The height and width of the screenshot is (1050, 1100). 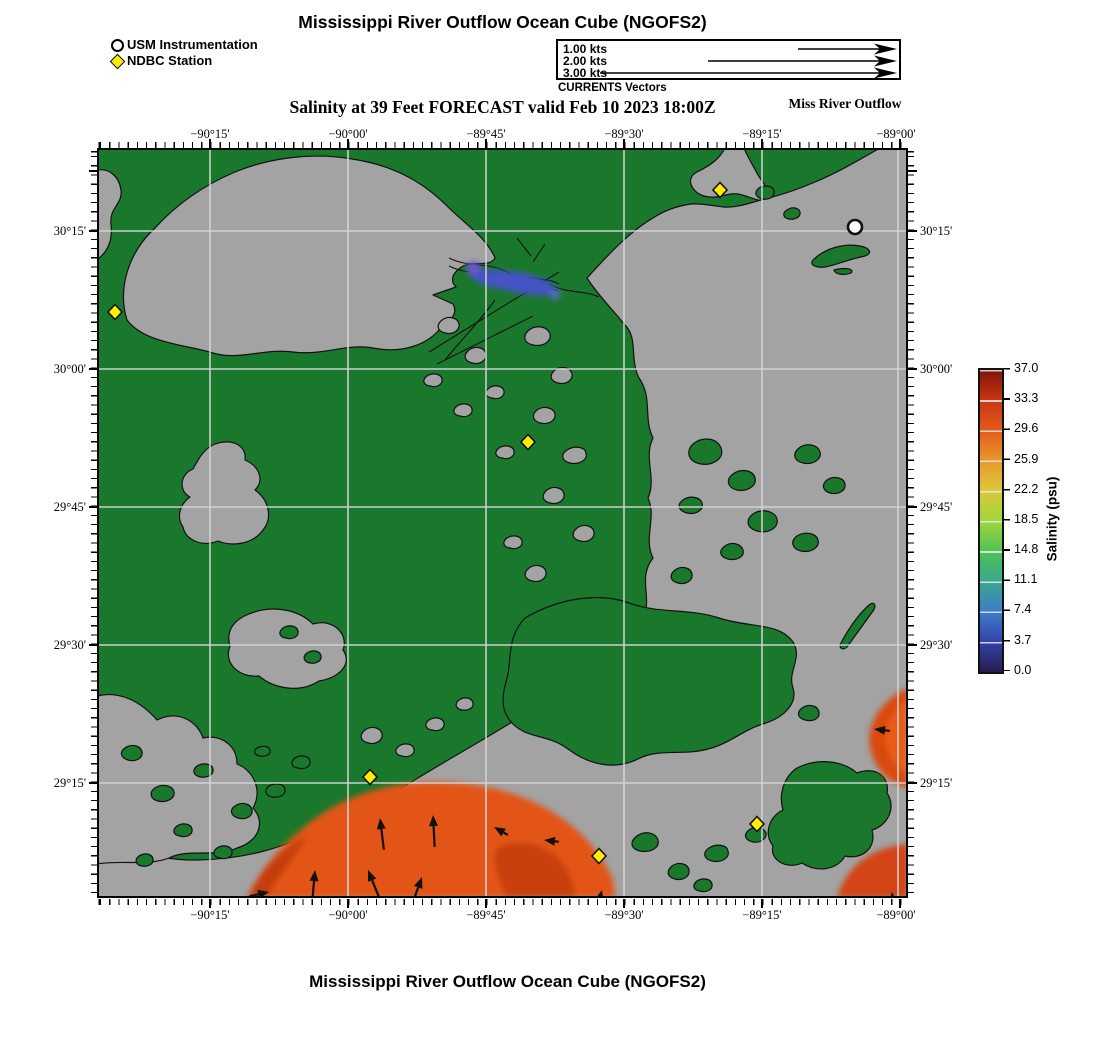 I want to click on y-tick-label-left: 29°30', so click(x=69, y=645).